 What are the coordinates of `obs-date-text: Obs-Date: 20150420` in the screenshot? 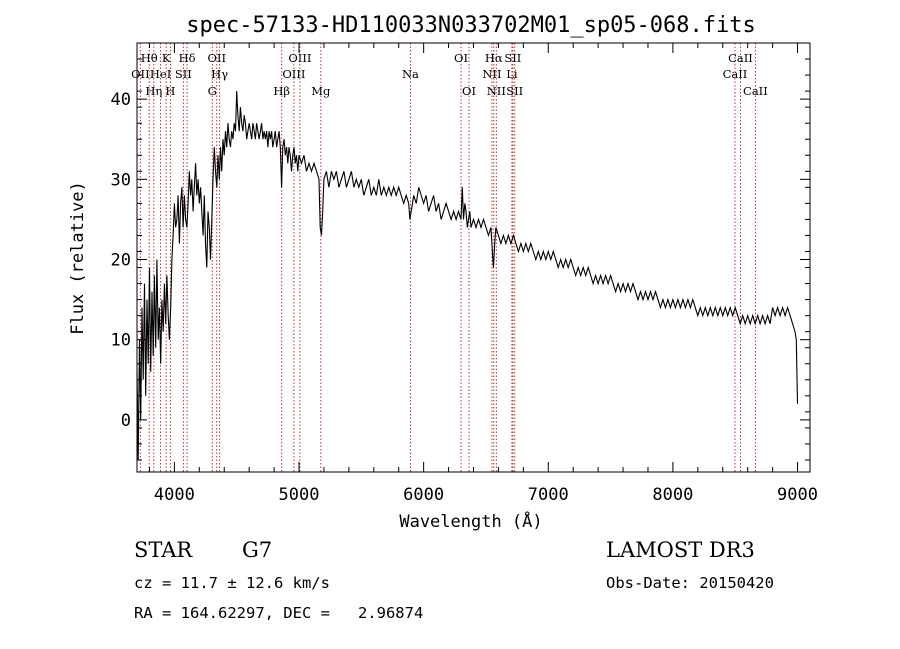 It's located at (690, 583).